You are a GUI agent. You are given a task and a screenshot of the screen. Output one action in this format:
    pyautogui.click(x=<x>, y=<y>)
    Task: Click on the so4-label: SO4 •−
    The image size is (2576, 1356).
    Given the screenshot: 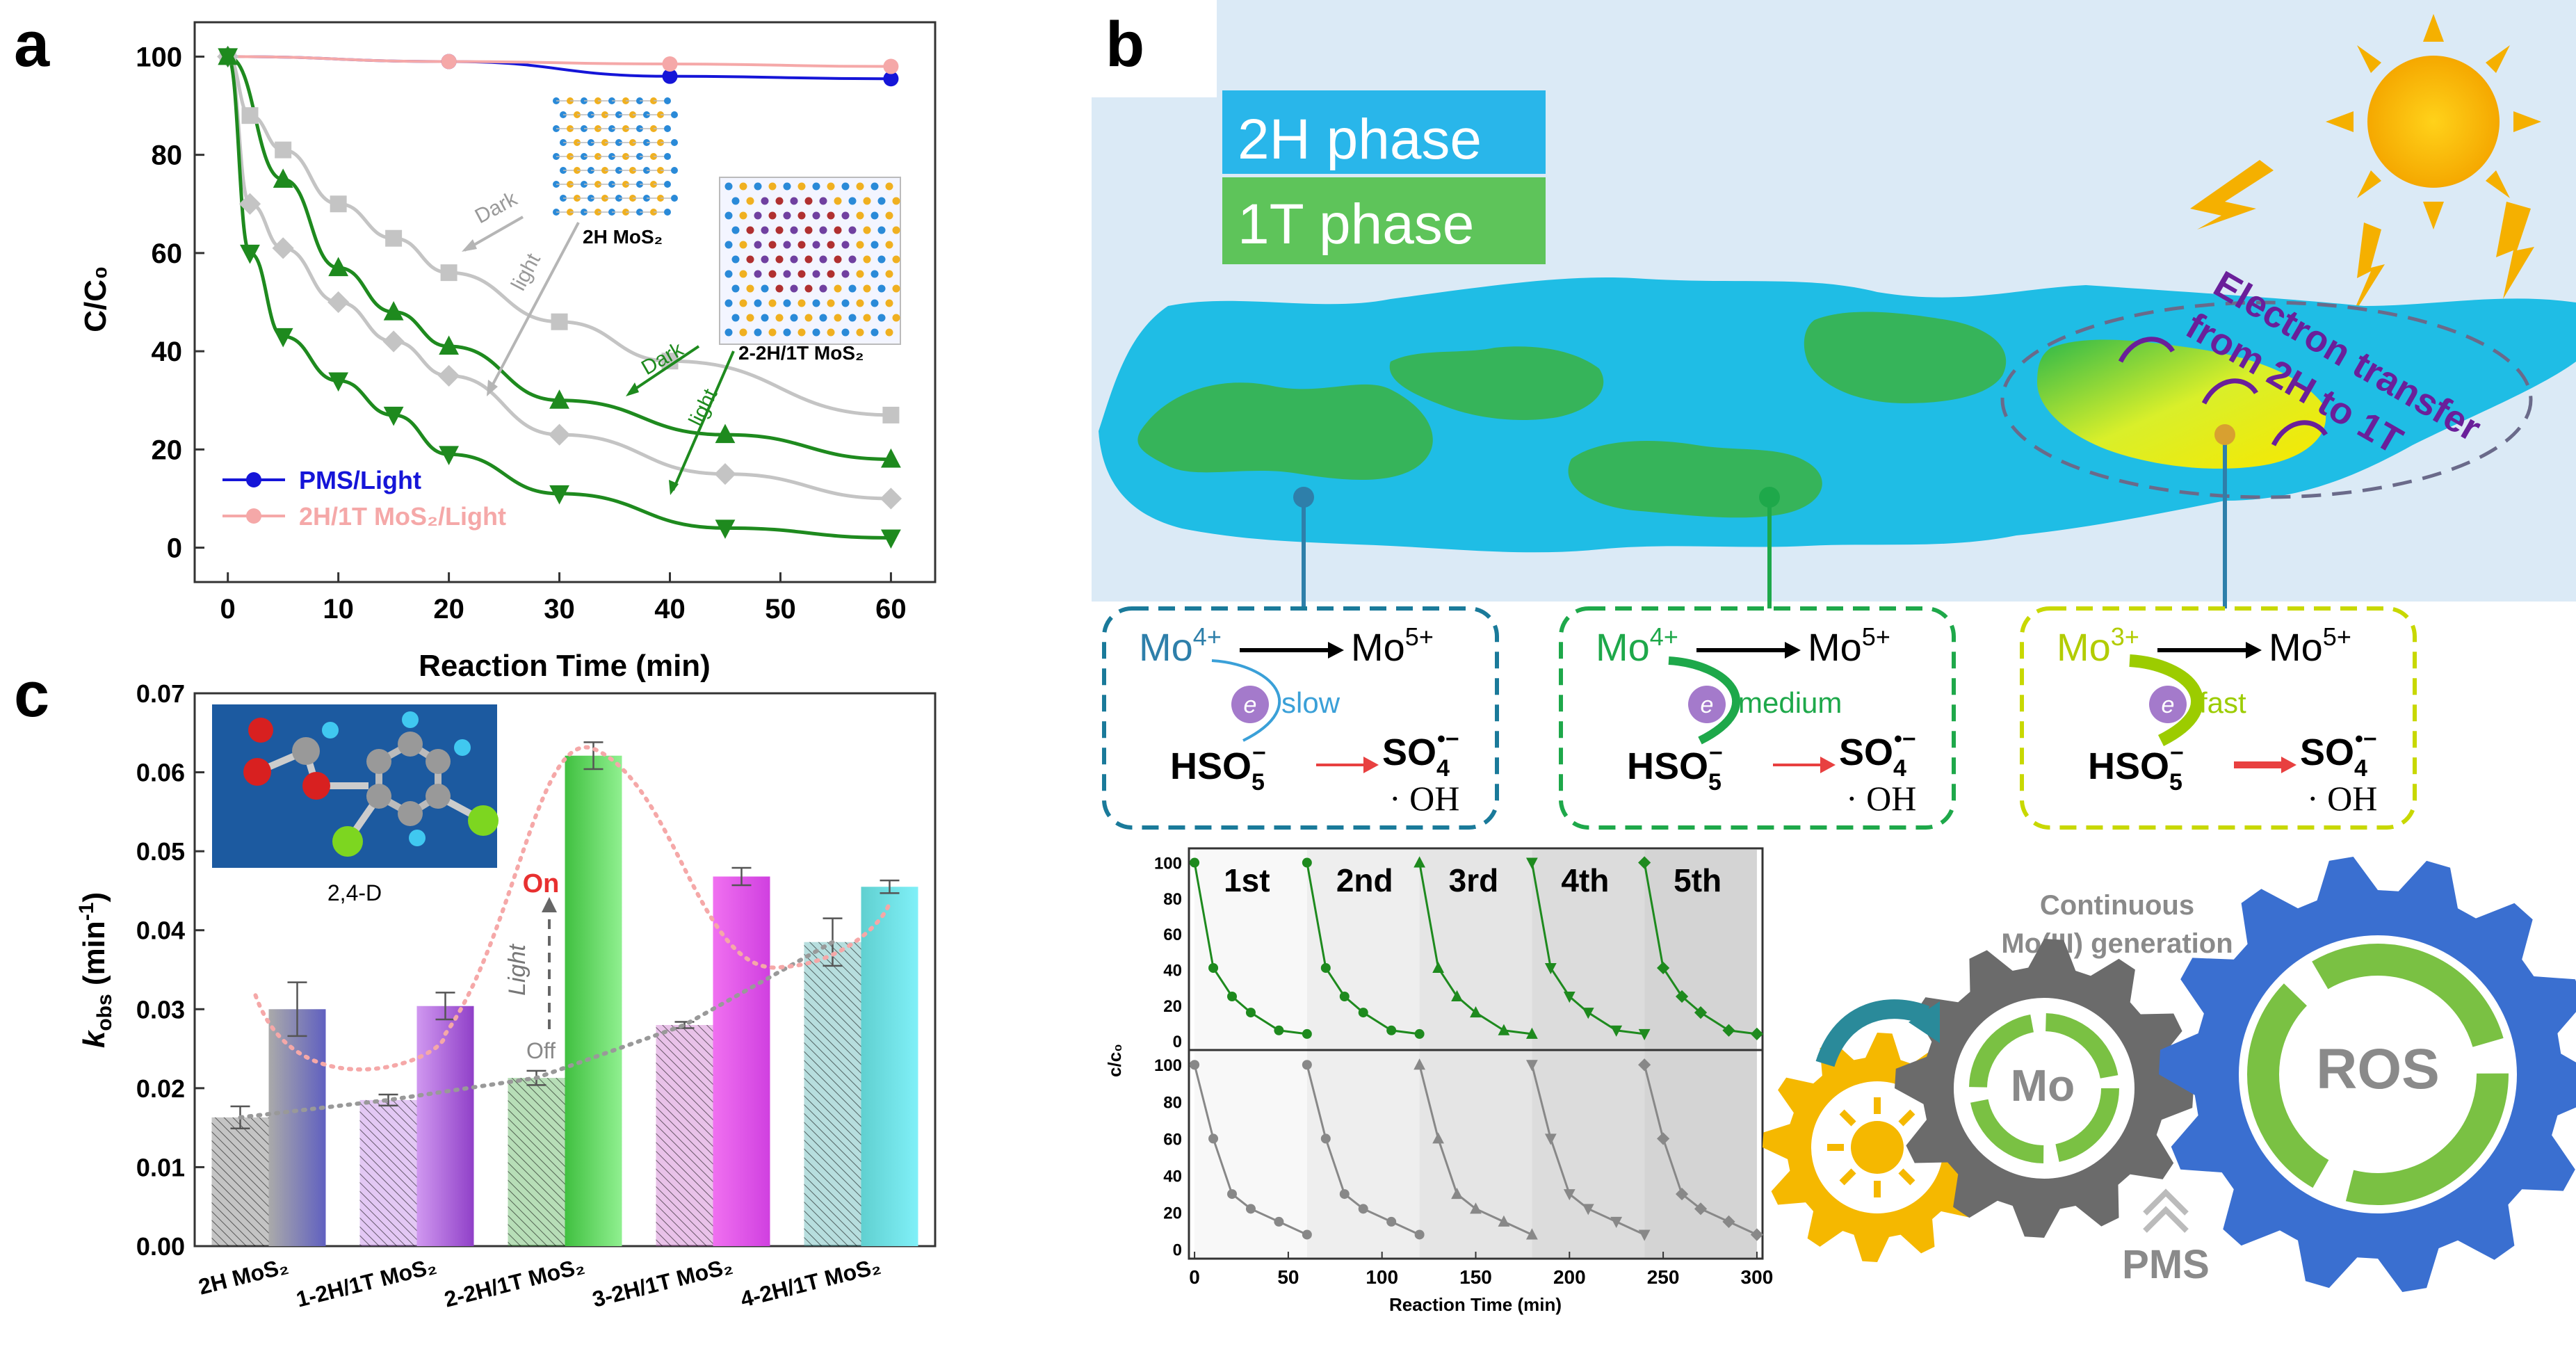 What is the action you would take?
    pyautogui.click(x=1420, y=754)
    